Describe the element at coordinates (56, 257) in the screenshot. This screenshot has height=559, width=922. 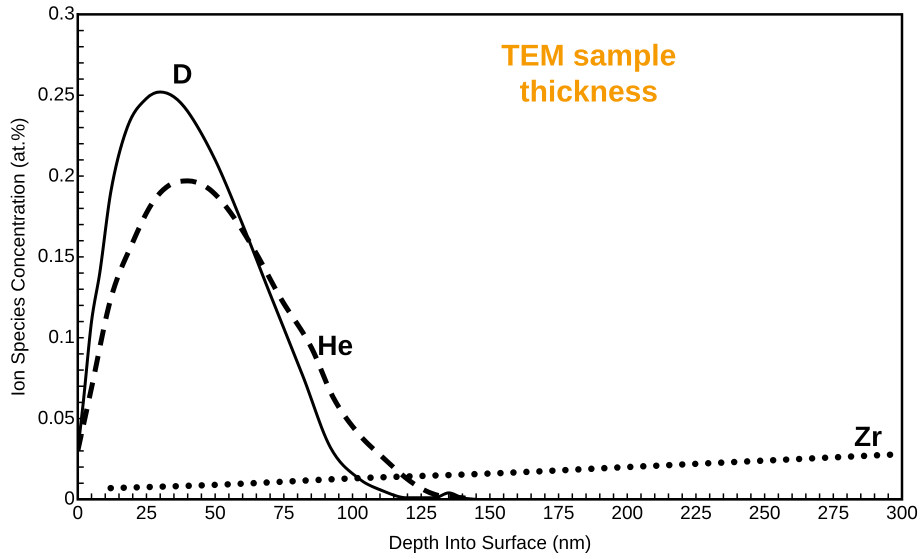
I see `y-tick-label: 0.15` at that location.